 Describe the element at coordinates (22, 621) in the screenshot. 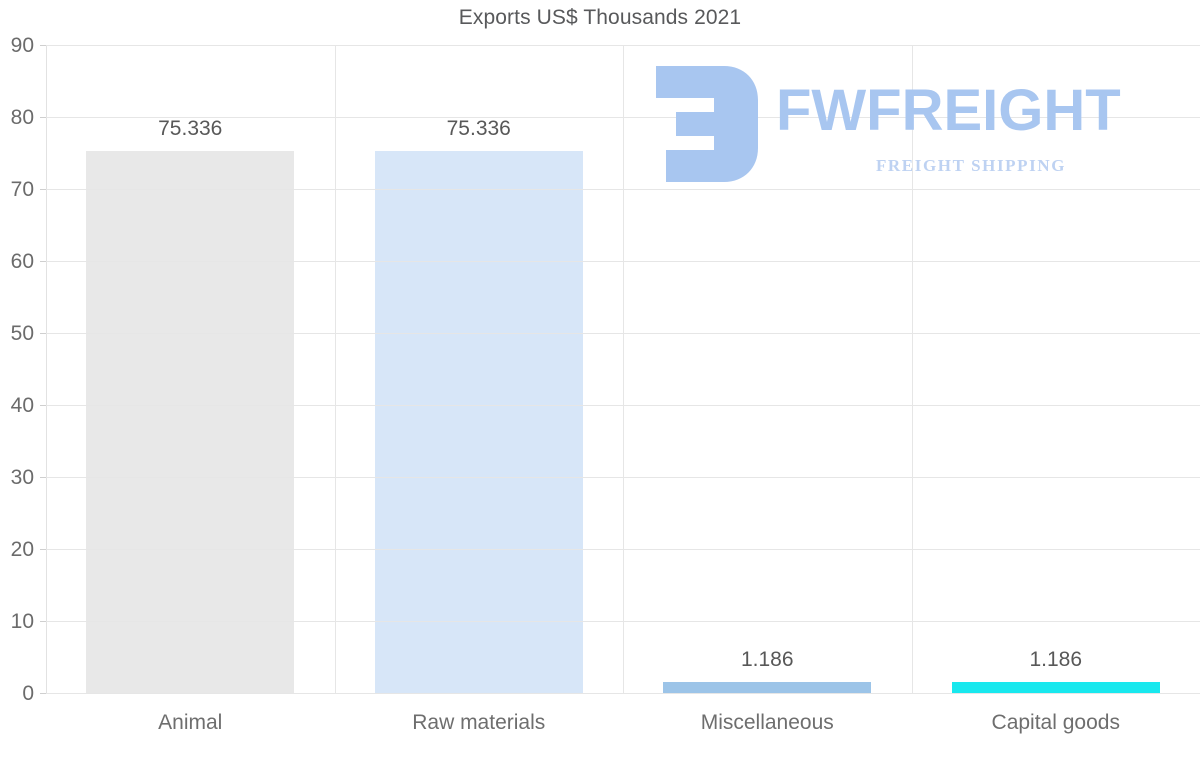

I see `y-tick-label: 10` at that location.